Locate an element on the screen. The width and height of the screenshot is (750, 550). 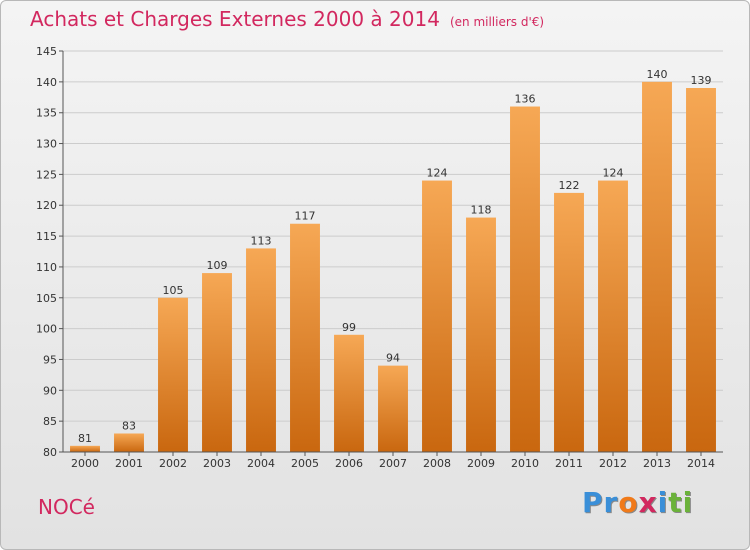
bar-value-label: 105 is located at coordinates (173, 290).